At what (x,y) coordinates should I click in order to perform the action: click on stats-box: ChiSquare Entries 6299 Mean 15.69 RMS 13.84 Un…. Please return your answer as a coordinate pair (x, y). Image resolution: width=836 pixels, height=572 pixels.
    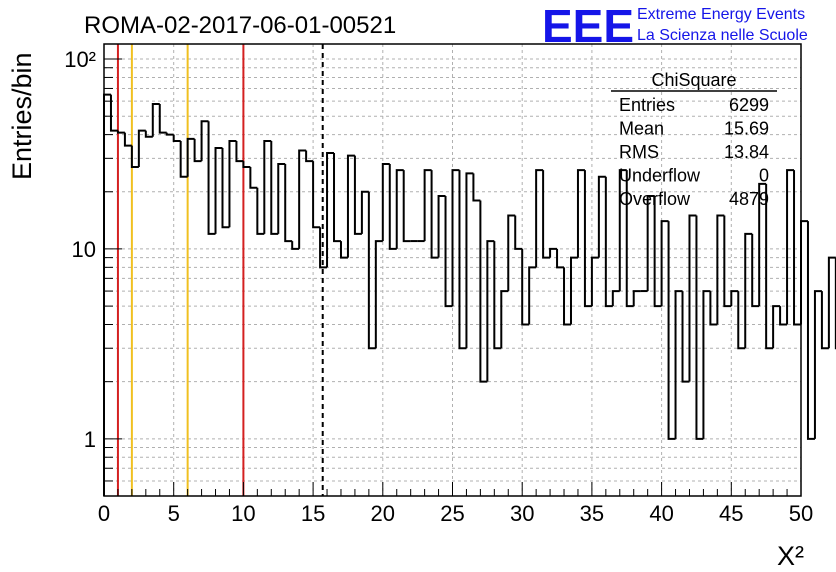
    Looking at the image, I should click on (694, 139).